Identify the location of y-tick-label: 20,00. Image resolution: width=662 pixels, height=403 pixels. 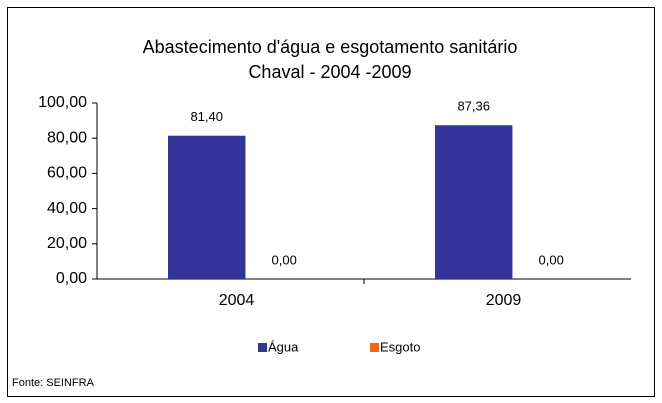
(67, 243).